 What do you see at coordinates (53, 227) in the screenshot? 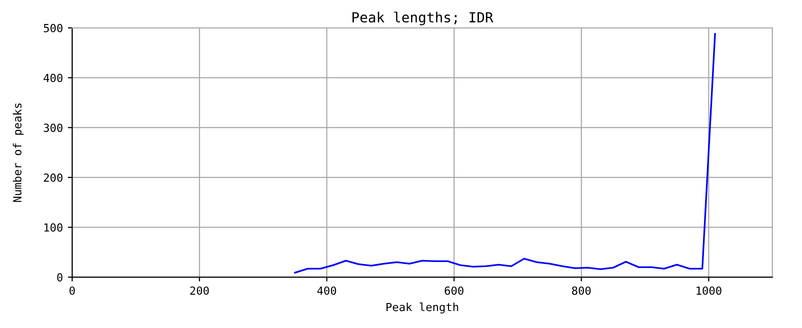
I see `y-tick-label: 100` at bounding box center [53, 227].